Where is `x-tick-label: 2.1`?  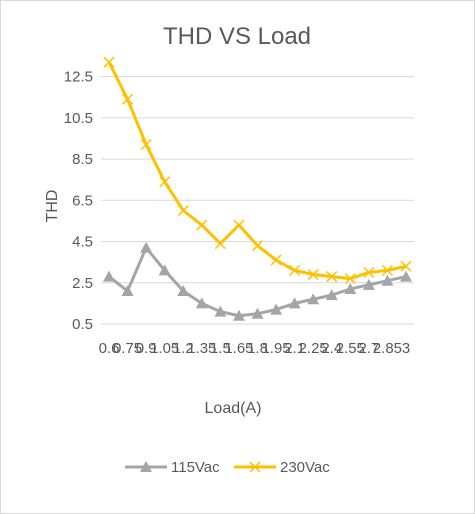 x-tick-label: 2.1 is located at coordinates (294, 348).